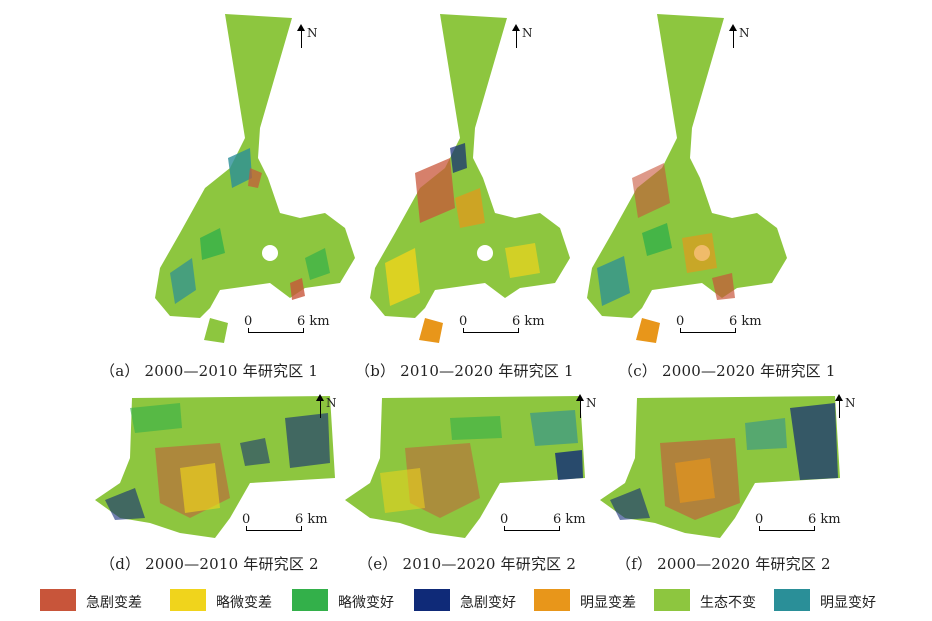 The height and width of the screenshot is (621, 932). What do you see at coordinates (209, 564) in the screenshot?
I see `caption-panel-d: （d） 2000—2010 年研究区 2` at bounding box center [209, 564].